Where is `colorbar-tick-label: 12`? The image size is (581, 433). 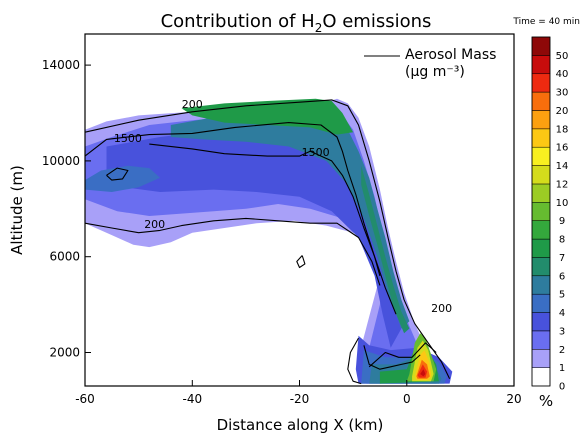
colorbar-tick-label: 12 is located at coordinates (562, 184).